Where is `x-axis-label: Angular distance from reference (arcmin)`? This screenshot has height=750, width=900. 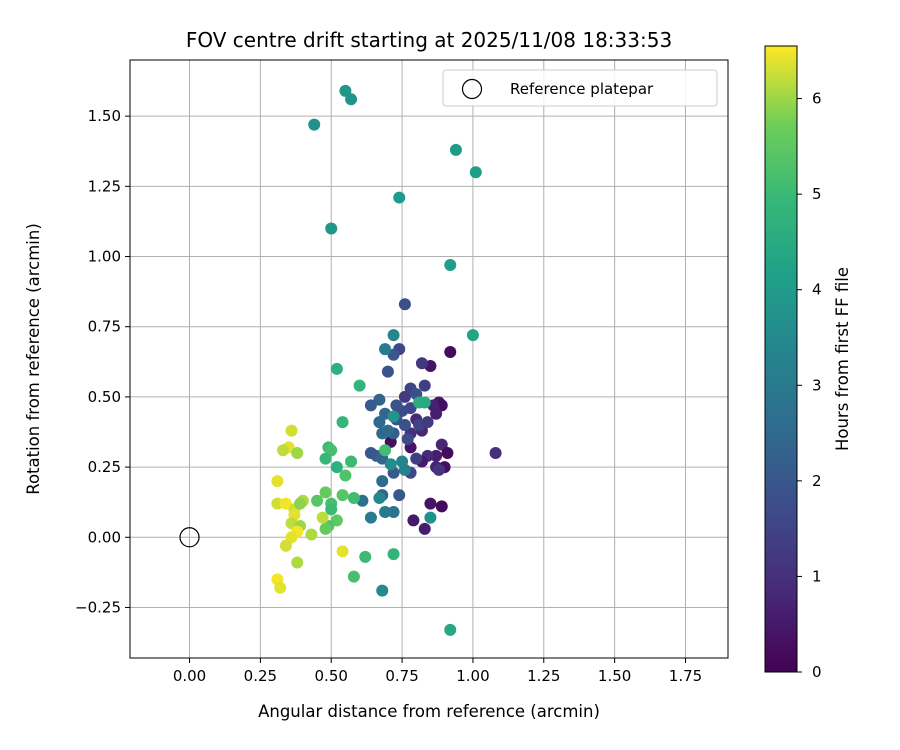
x-axis-label: Angular distance from reference (arcmin) is located at coordinates (429, 711).